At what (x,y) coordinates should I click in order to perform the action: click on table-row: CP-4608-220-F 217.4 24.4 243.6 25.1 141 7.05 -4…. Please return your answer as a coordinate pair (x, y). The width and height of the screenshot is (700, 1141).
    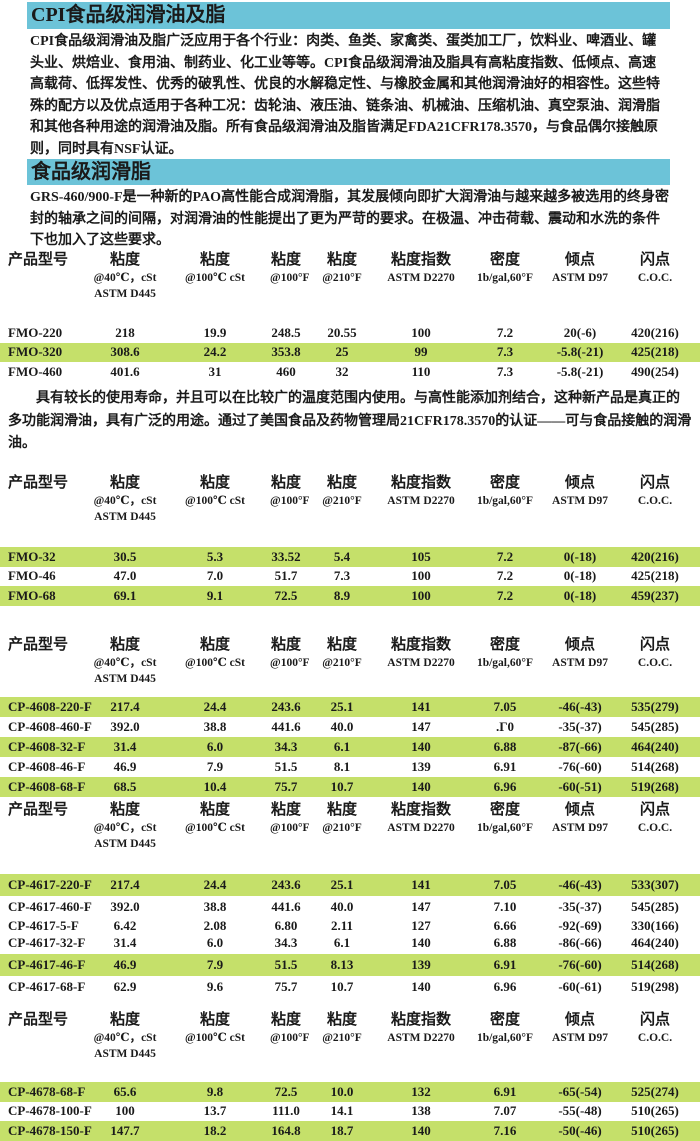
    Looking at the image, I should click on (350, 707).